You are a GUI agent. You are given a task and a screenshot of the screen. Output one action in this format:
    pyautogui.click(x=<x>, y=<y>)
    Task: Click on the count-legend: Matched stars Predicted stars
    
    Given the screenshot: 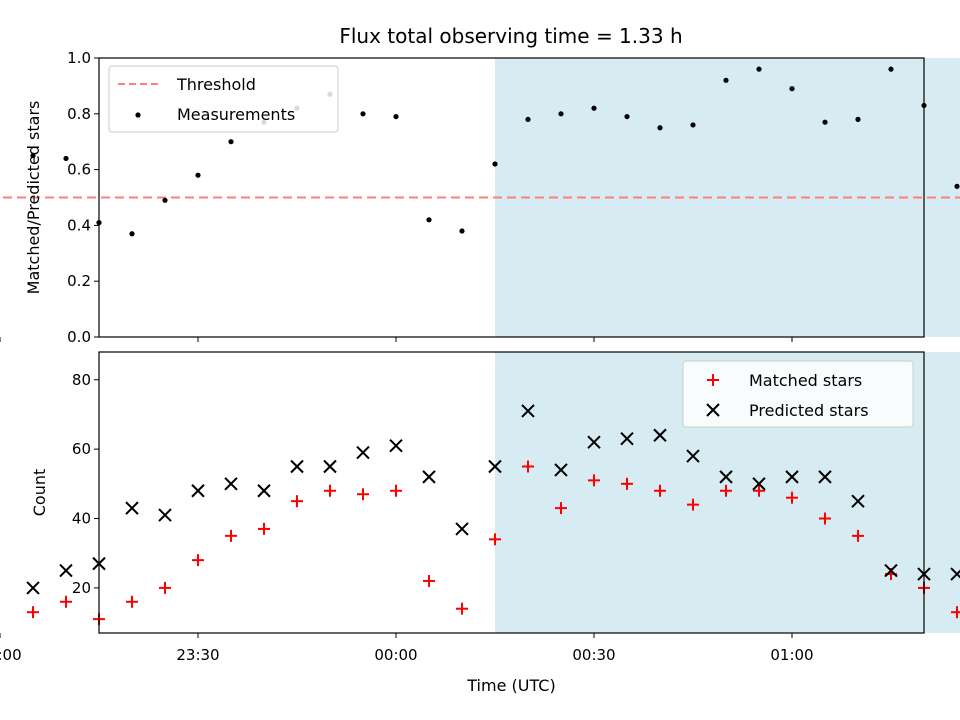 What is the action you would take?
    pyautogui.click(x=798, y=394)
    